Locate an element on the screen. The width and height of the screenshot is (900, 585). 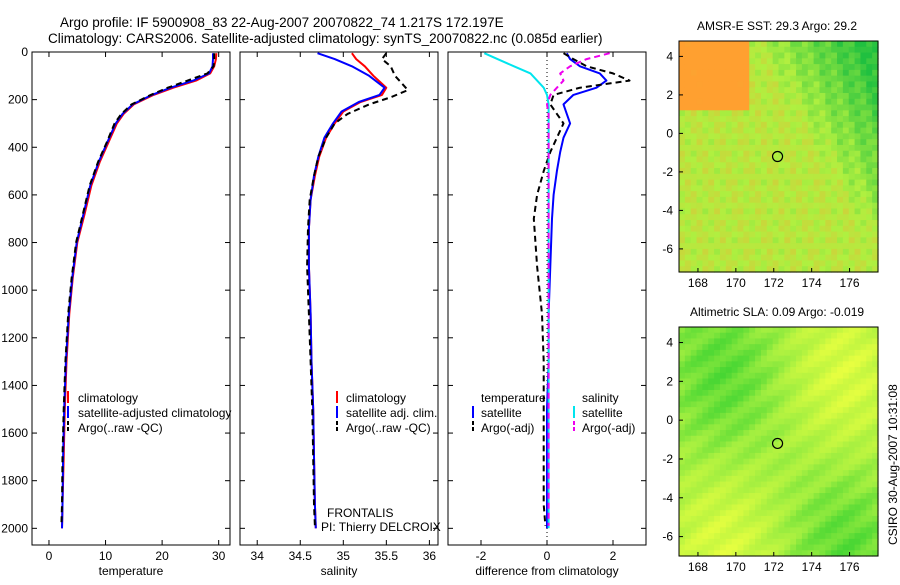
legend-label-sal-argo: Argo(-adj) is located at coordinates (608, 428).